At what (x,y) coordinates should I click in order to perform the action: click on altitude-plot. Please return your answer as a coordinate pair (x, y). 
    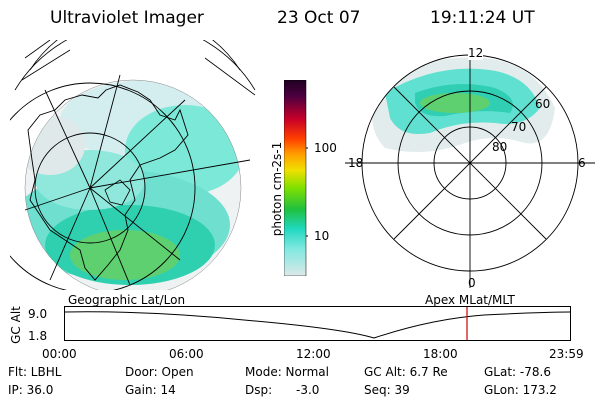
    Looking at the image, I should click on (317, 323).